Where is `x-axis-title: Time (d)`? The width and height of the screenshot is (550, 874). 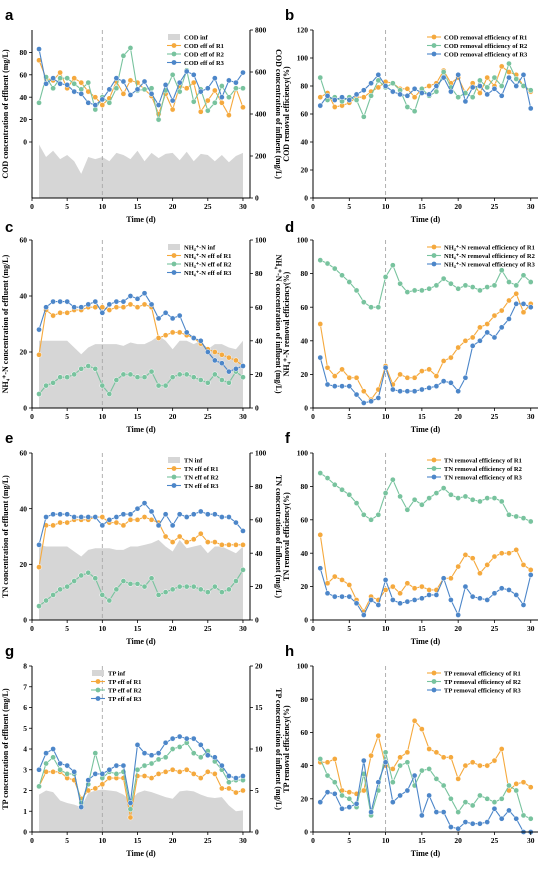 x-axis-title: Time (d) is located at coordinates (426, 853).